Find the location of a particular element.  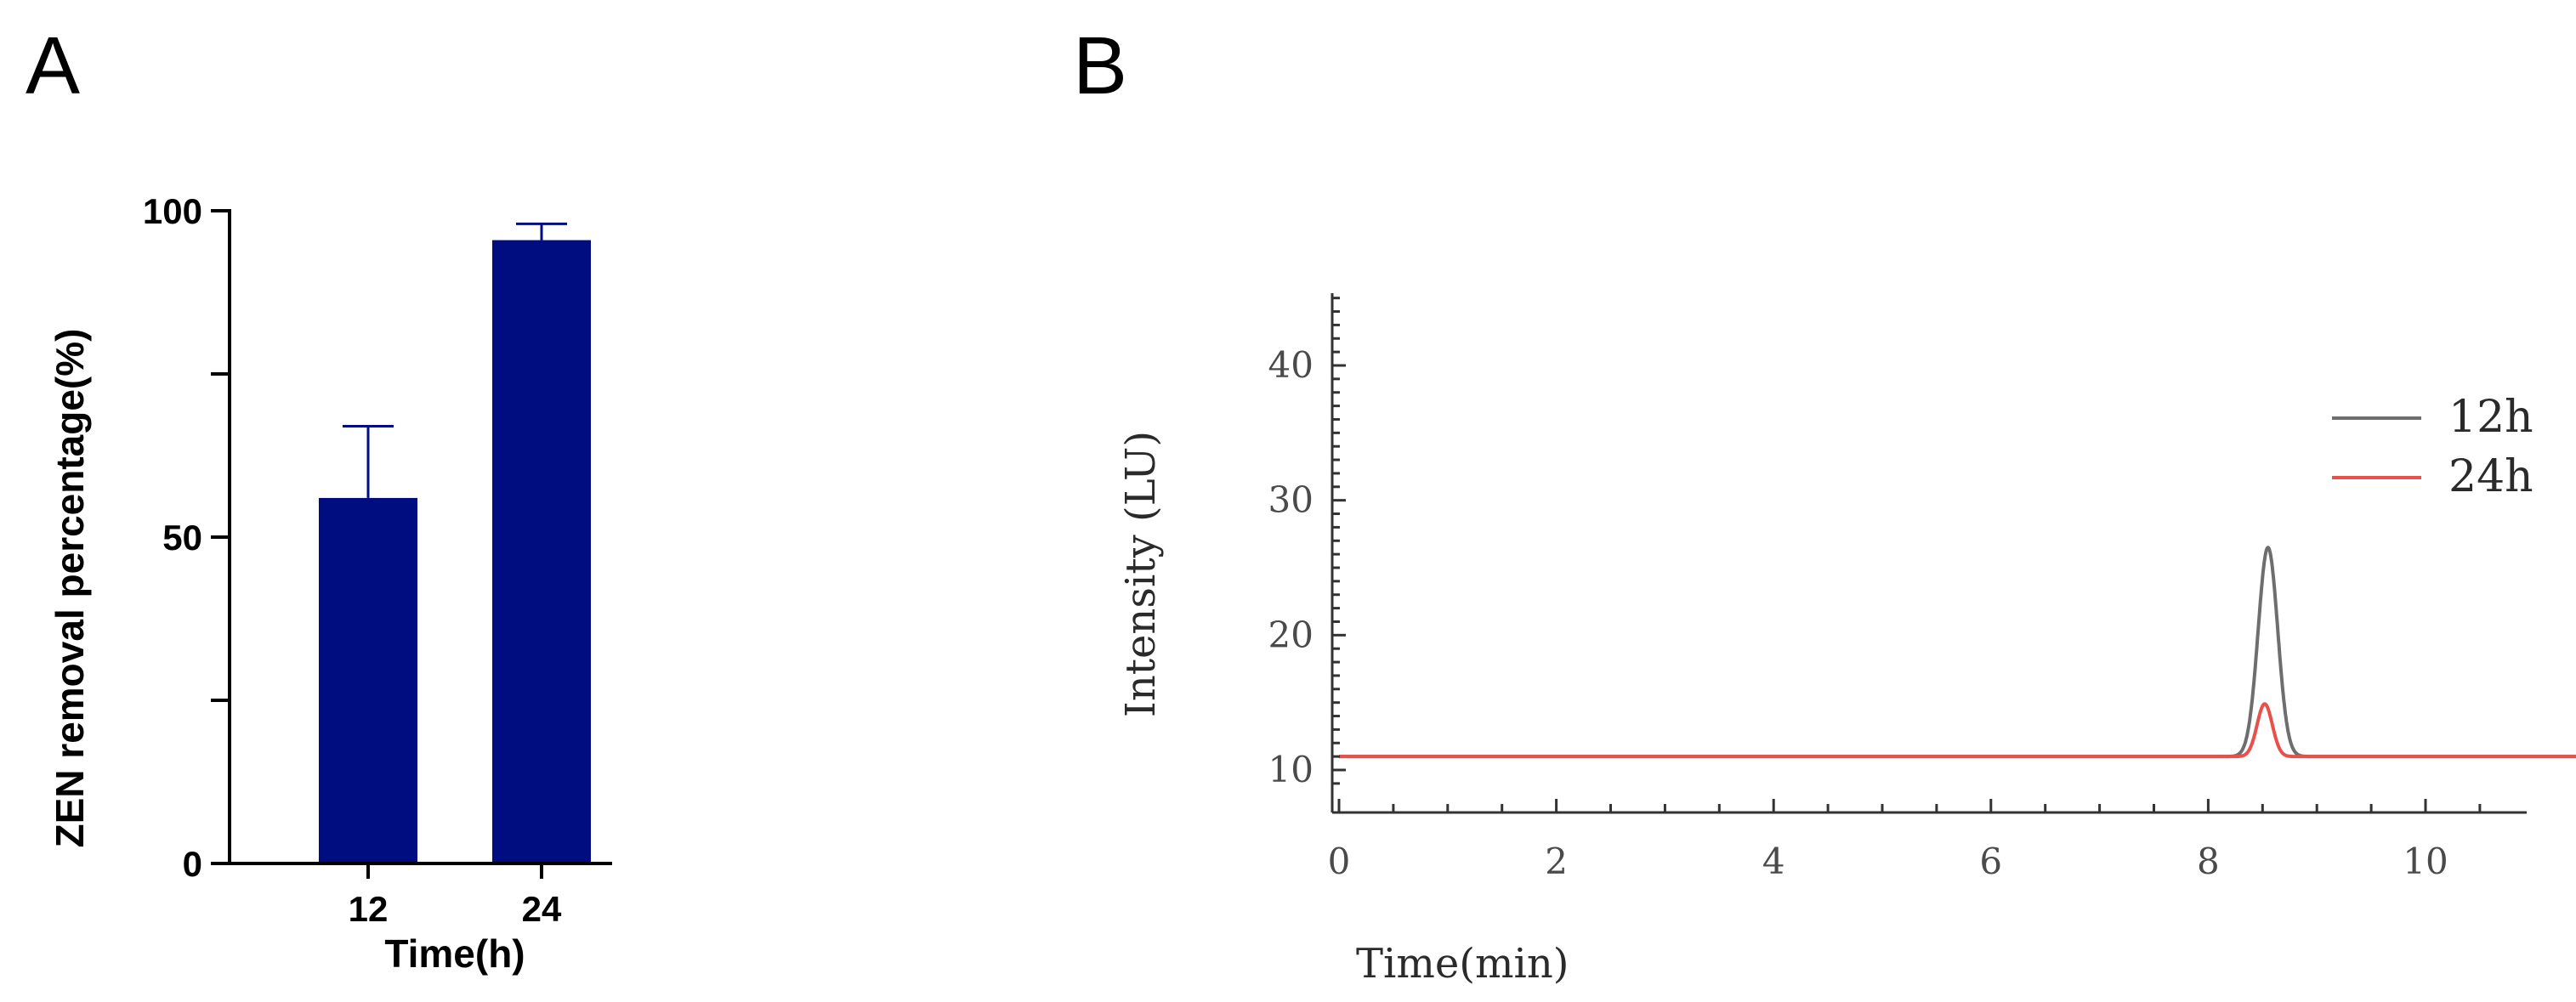

x-tick-label-12: 12 is located at coordinates (369, 909).